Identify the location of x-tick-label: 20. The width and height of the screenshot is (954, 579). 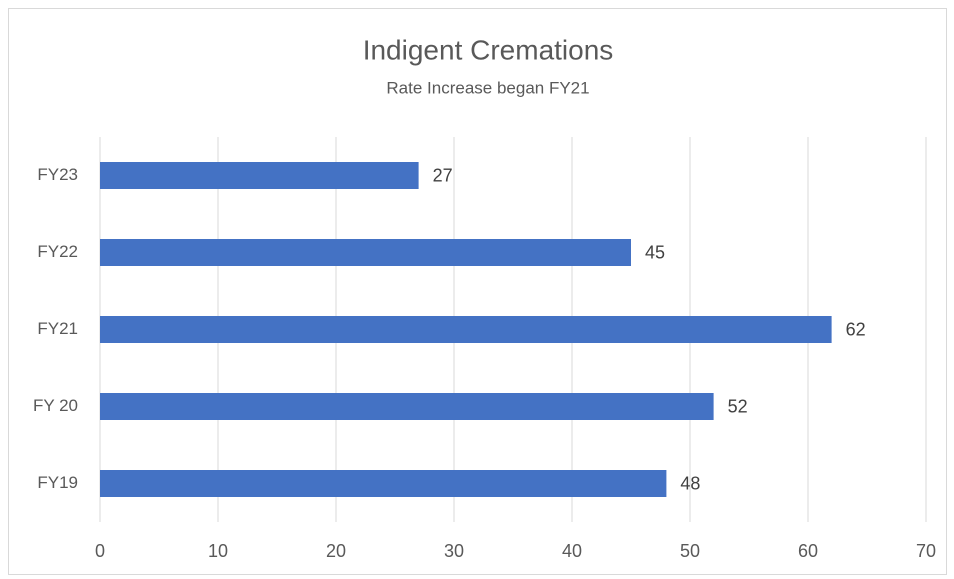
(336, 551).